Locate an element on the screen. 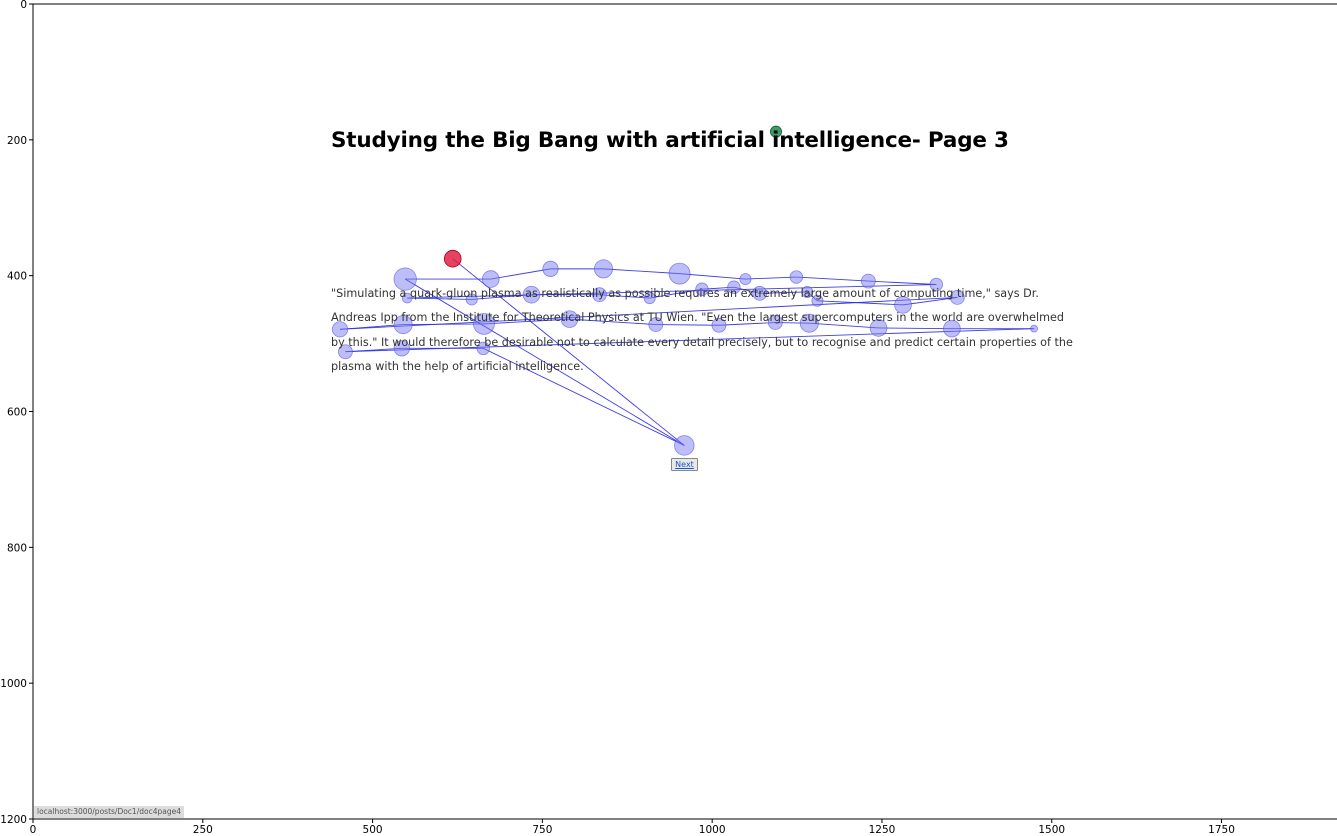 The width and height of the screenshot is (1337, 836). x-tick-label: 1000 is located at coordinates (712, 830).